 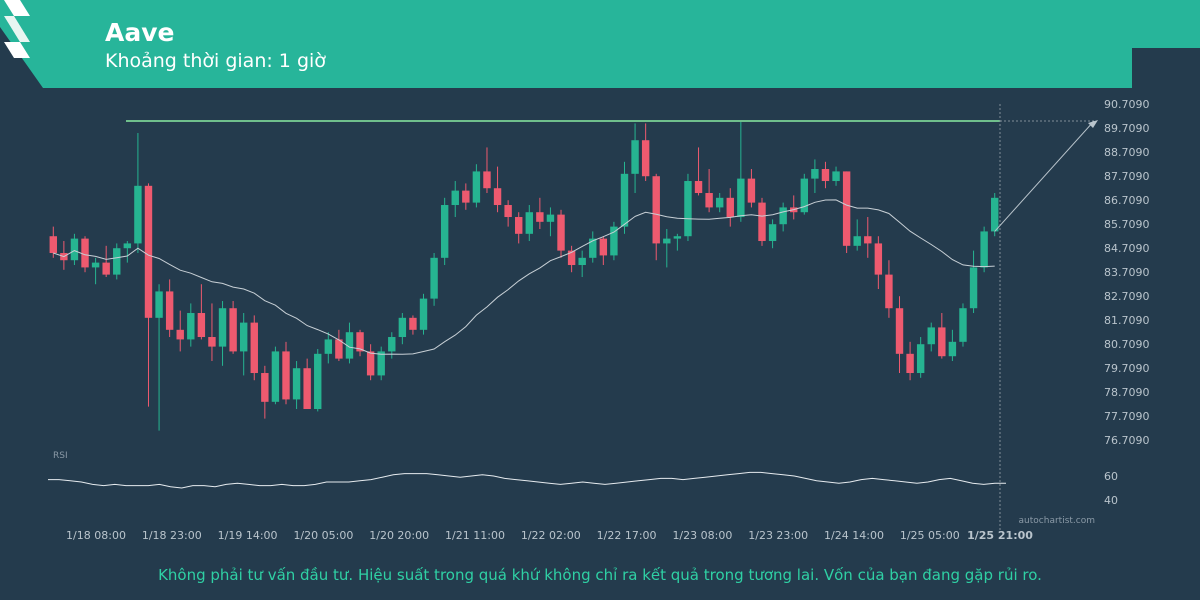 What do you see at coordinates (1127, 344) in the screenshot?
I see `price-tick-label: 80.7090` at bounding box center [1127, 344].